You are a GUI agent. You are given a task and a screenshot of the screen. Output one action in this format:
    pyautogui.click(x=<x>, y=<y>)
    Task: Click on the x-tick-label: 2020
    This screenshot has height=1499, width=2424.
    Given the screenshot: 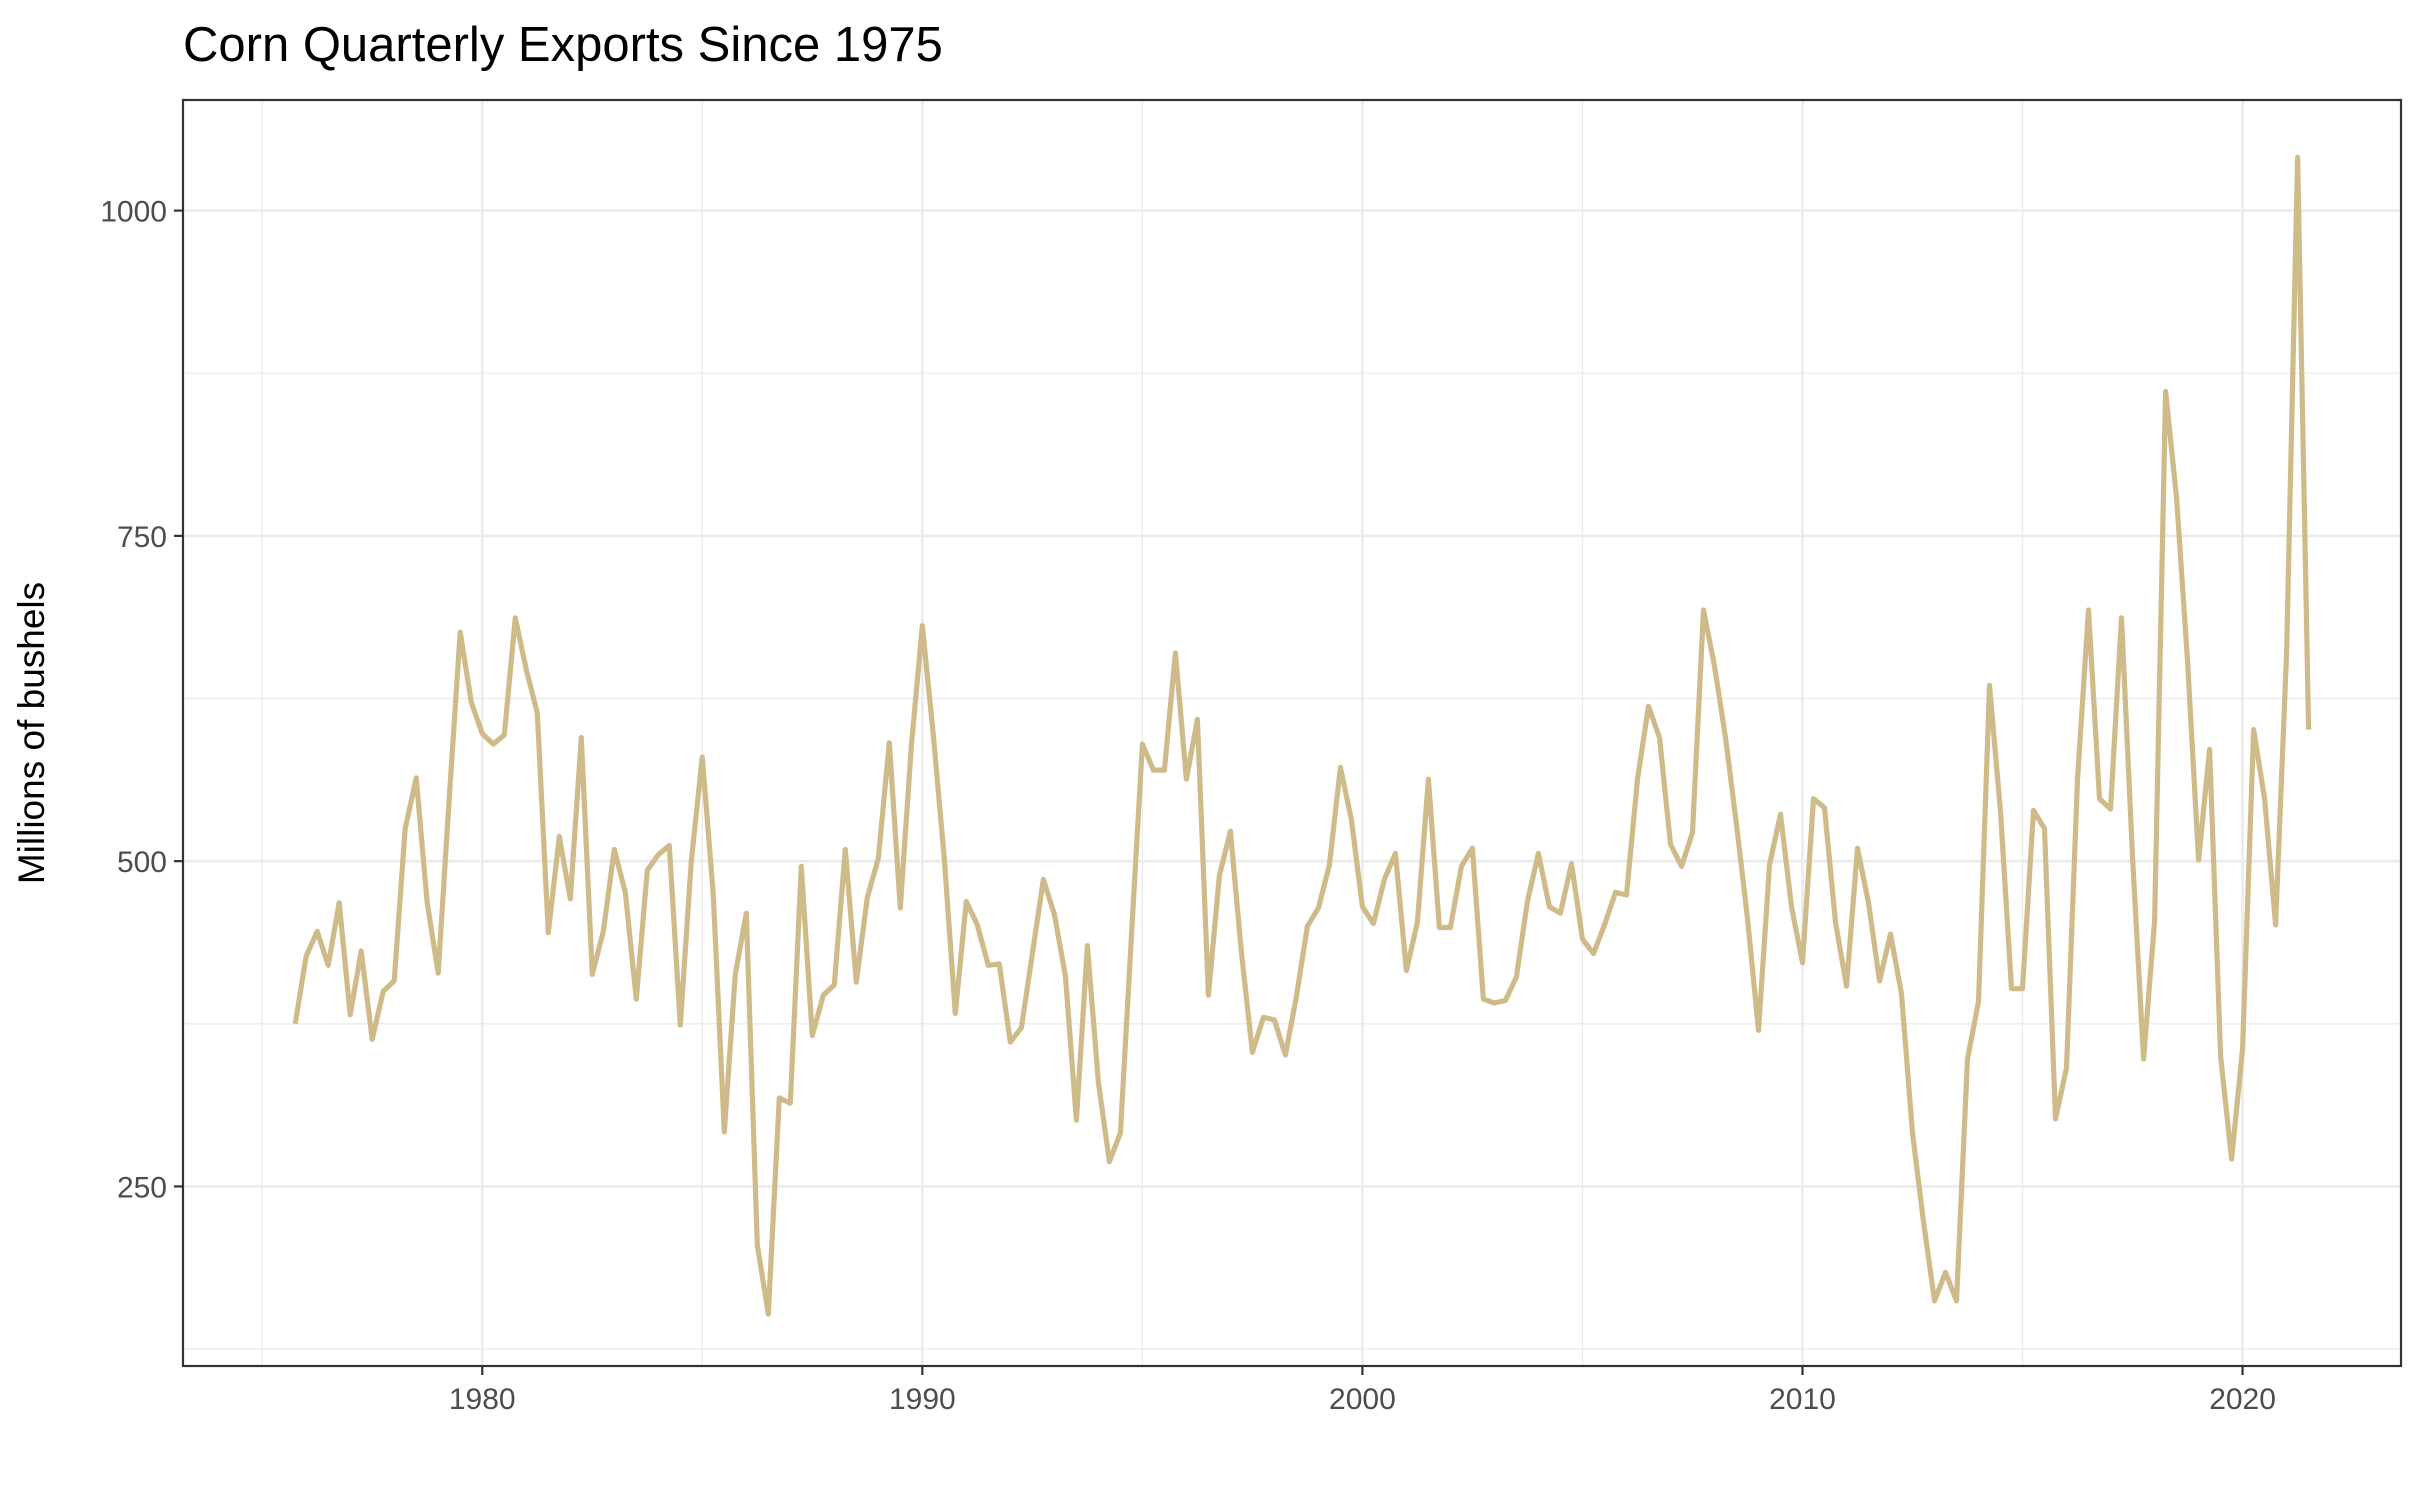 What is the action you would take?
    pyautogui.click(x=2242, y=1399)
    